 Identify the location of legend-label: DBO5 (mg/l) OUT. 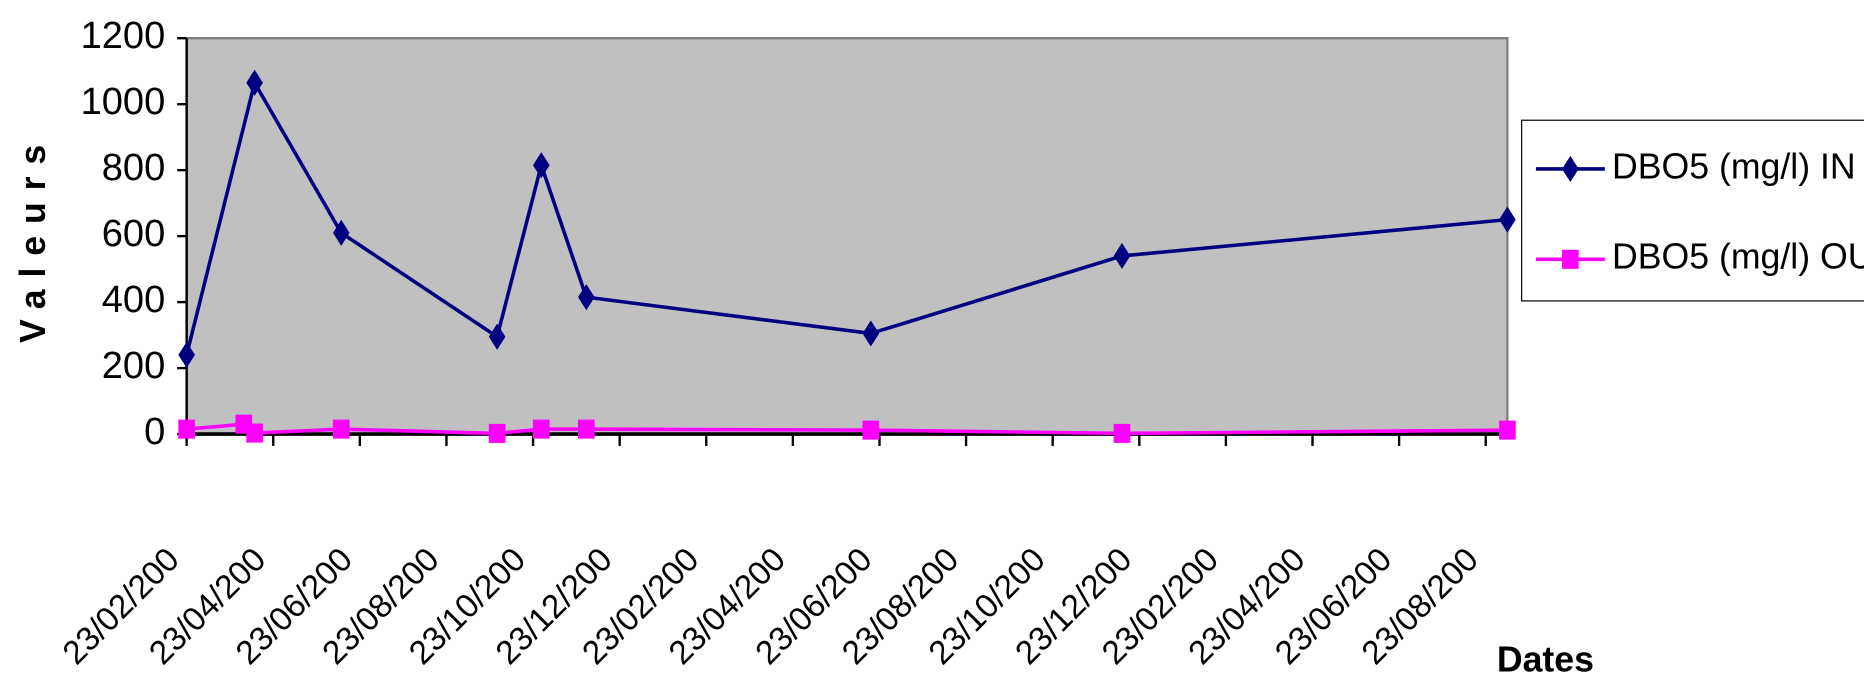
(1738, 257).